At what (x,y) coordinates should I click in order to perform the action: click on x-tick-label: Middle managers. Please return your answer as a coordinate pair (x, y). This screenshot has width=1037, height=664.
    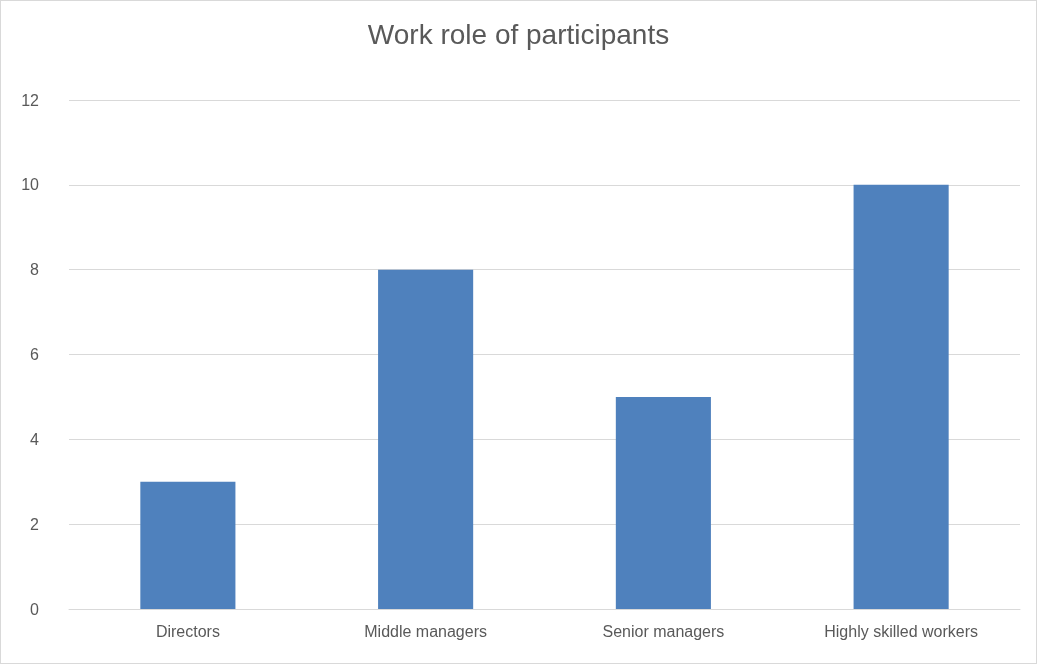
    Looking at the image, I should click on (425, 631).